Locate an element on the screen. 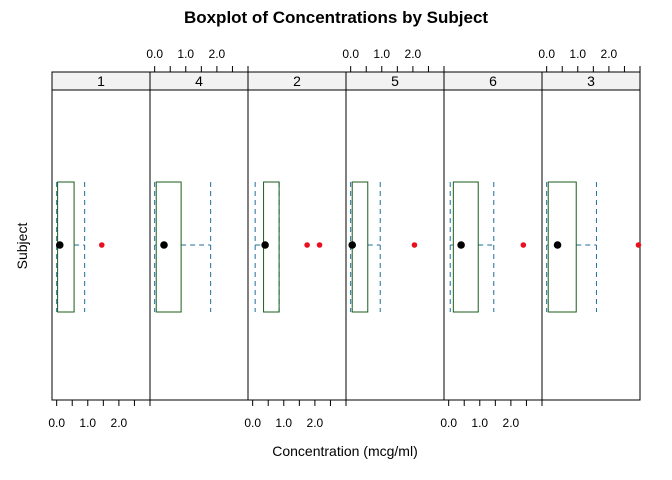 Image resolution: width=672 pixels, height=480 pixels. x-tick-label-bottom-2-0: 0.0 is located at coordinates (252, 423).